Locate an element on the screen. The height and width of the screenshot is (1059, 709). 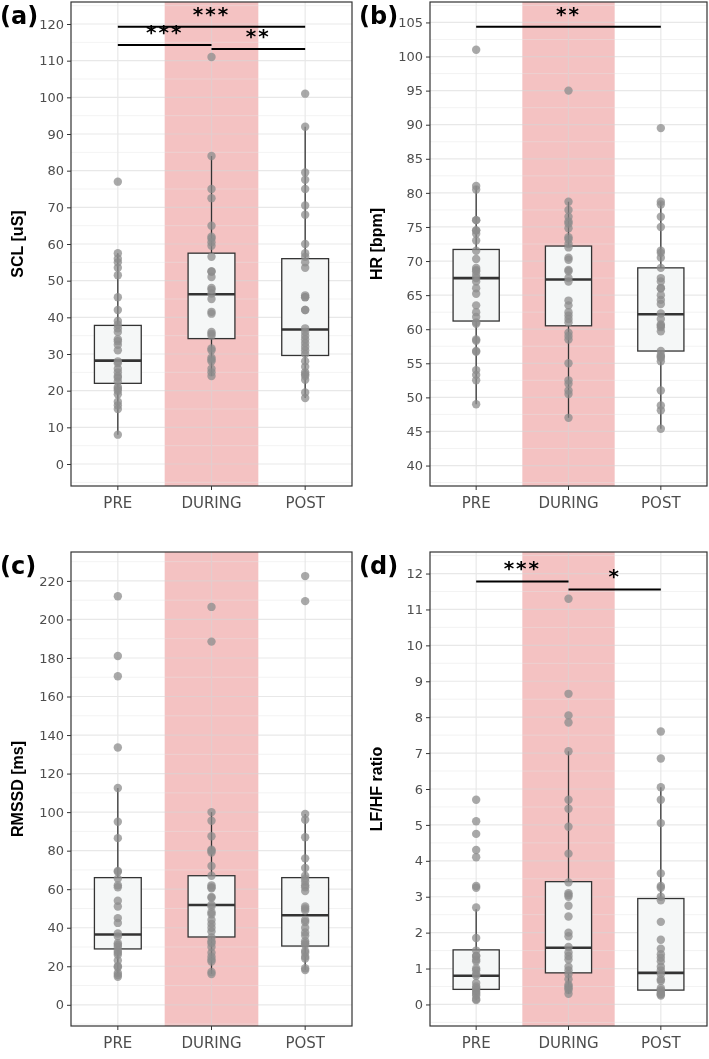
y-tick-label: 45 is located at coordinates (414, 432).